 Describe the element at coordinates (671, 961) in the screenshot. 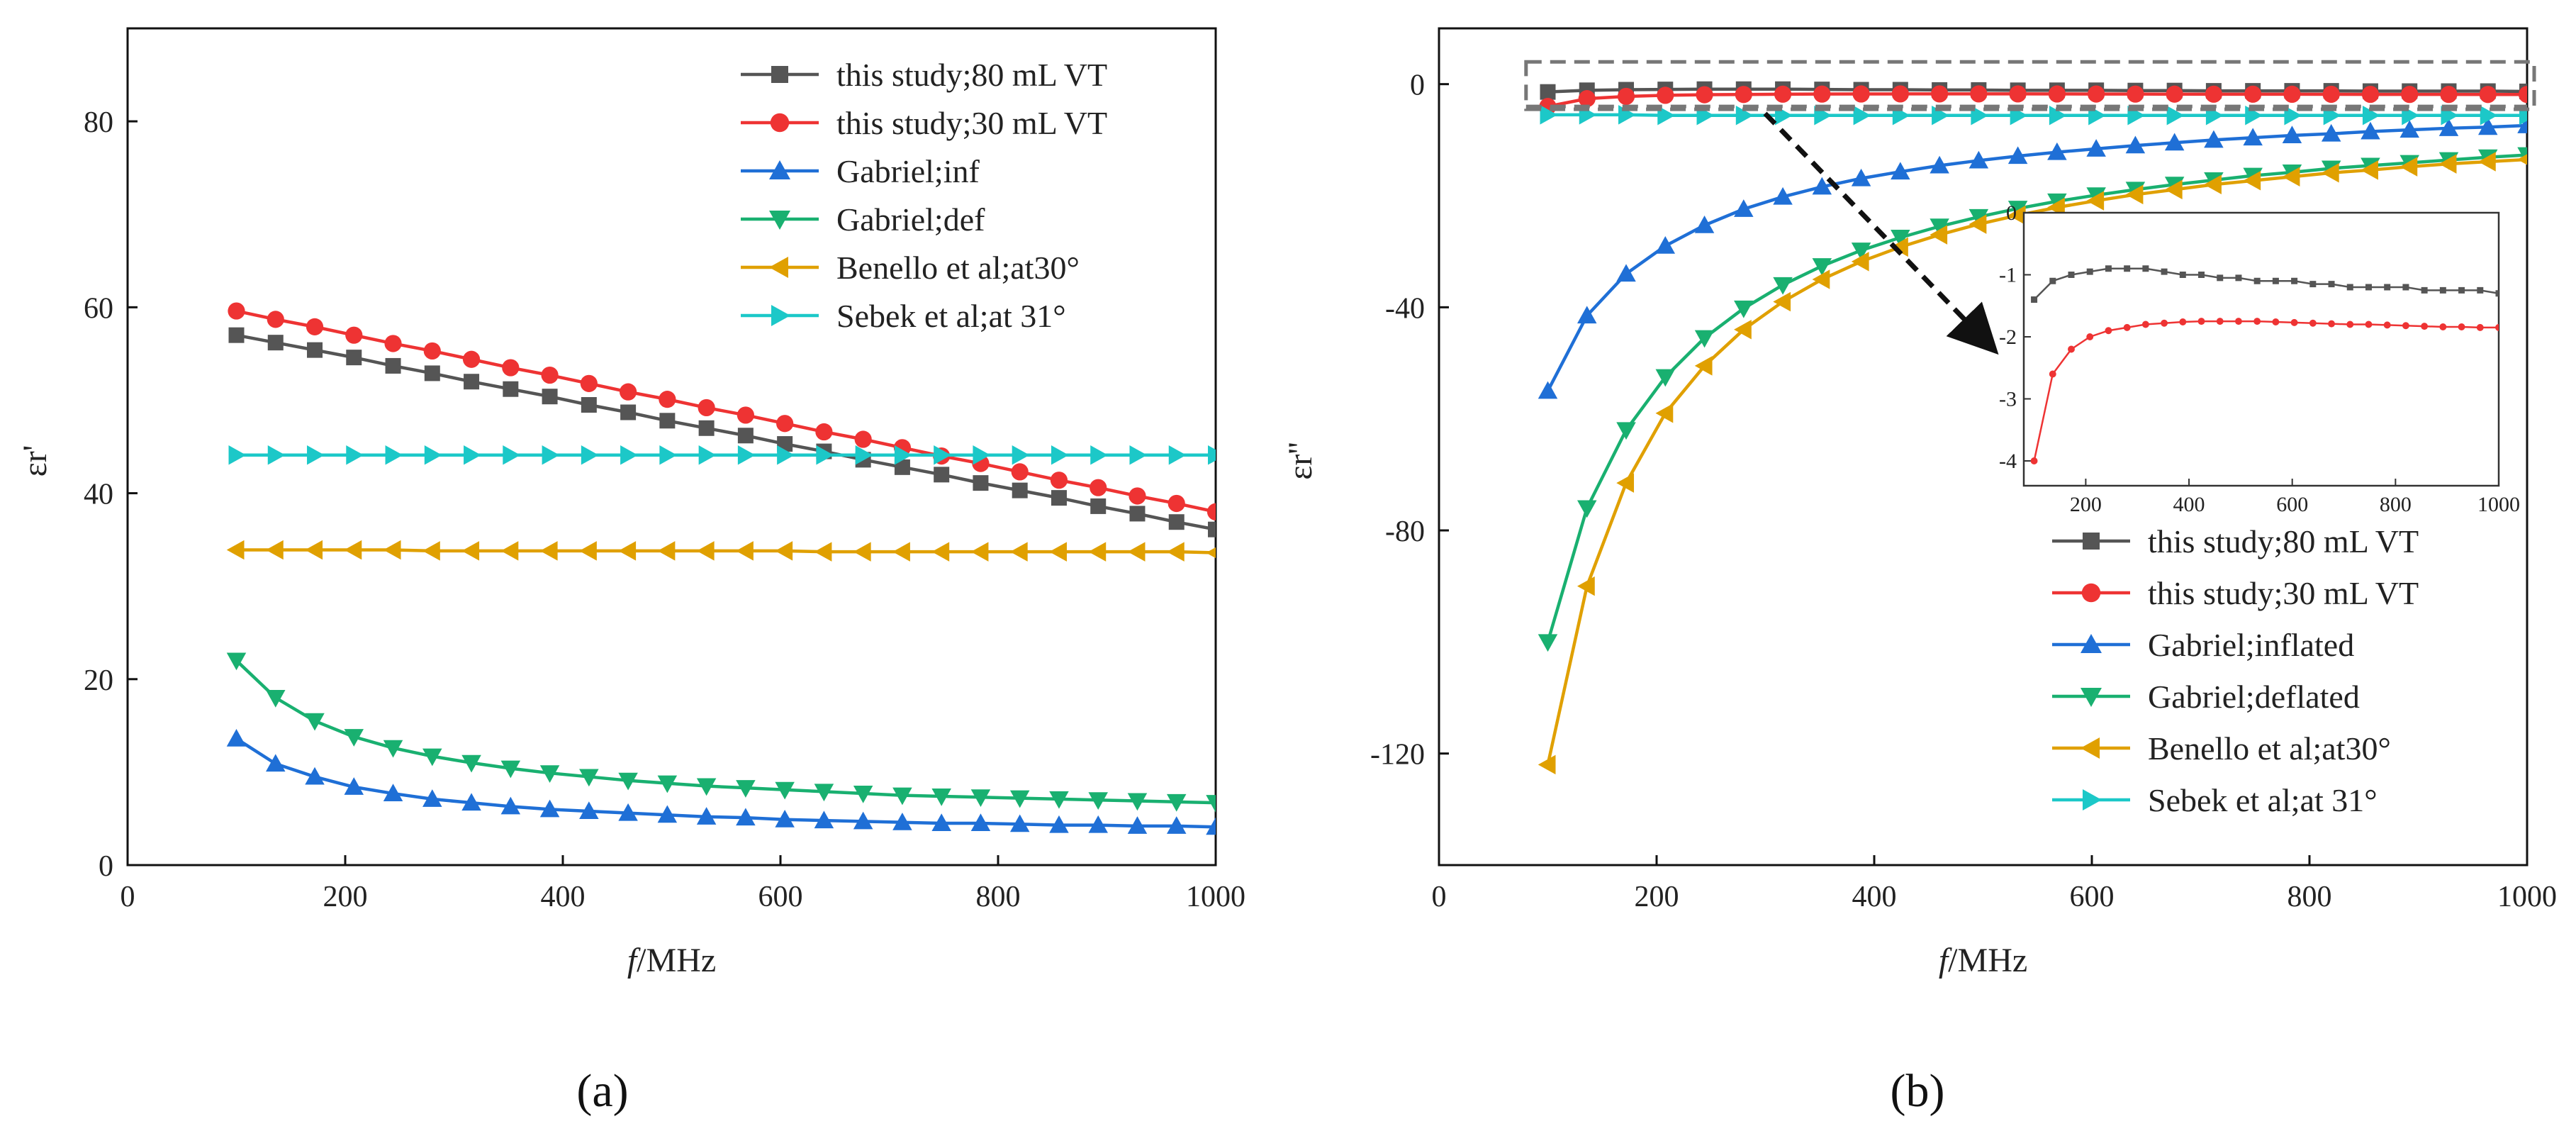

I see `x-axis-label: f/MHz` at that location.